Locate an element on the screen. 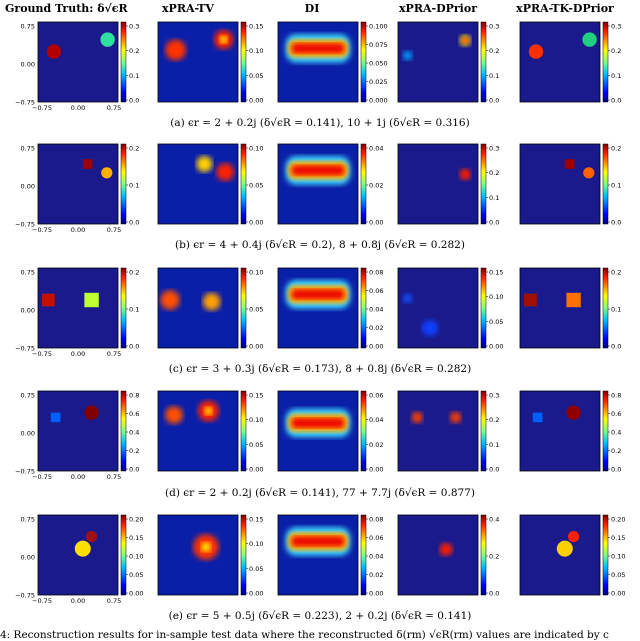  y-tick-label: 0.00 is located at coordinates (28, 187).